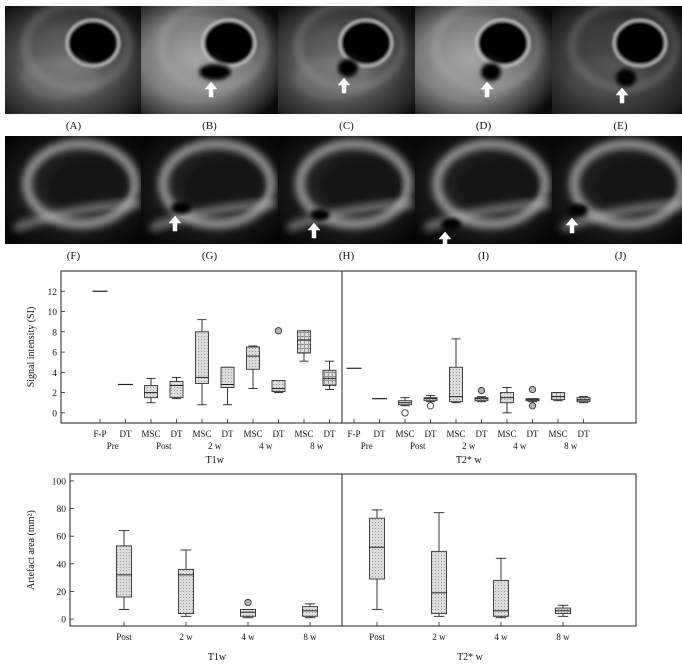 The image size is (682, 665). Describe the element at coordinates (31, 550) in the screenshot. I see `y-axis-label: Artefact area (mm²)` at that location.